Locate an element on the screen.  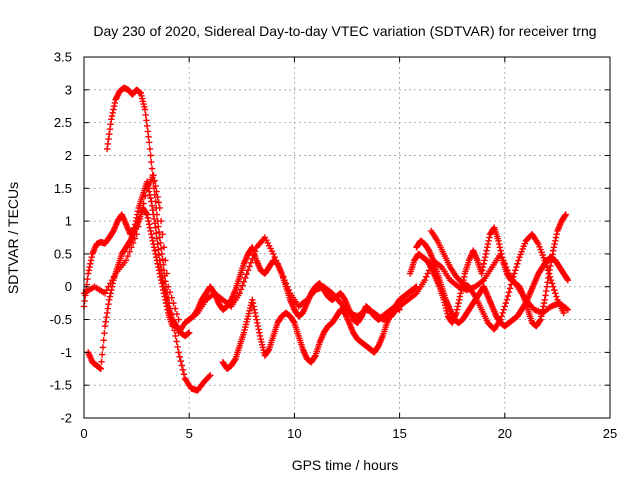
y-tick-label: 1 is located at coordinates (68, 221).